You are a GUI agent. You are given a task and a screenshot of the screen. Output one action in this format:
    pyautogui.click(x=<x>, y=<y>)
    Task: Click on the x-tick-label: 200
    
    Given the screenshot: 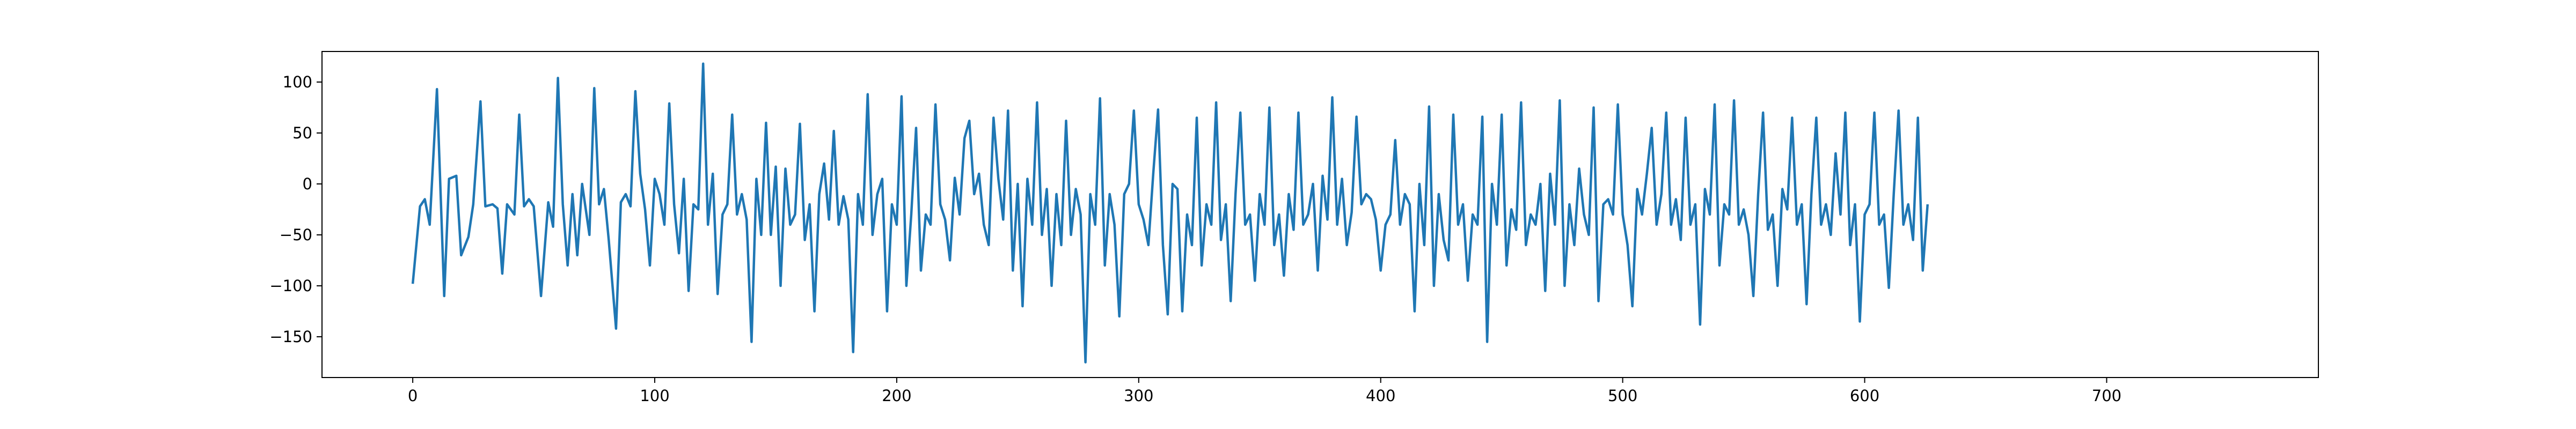 What is the action you would take?
    pyautogui.click(x=896, y=396)
    